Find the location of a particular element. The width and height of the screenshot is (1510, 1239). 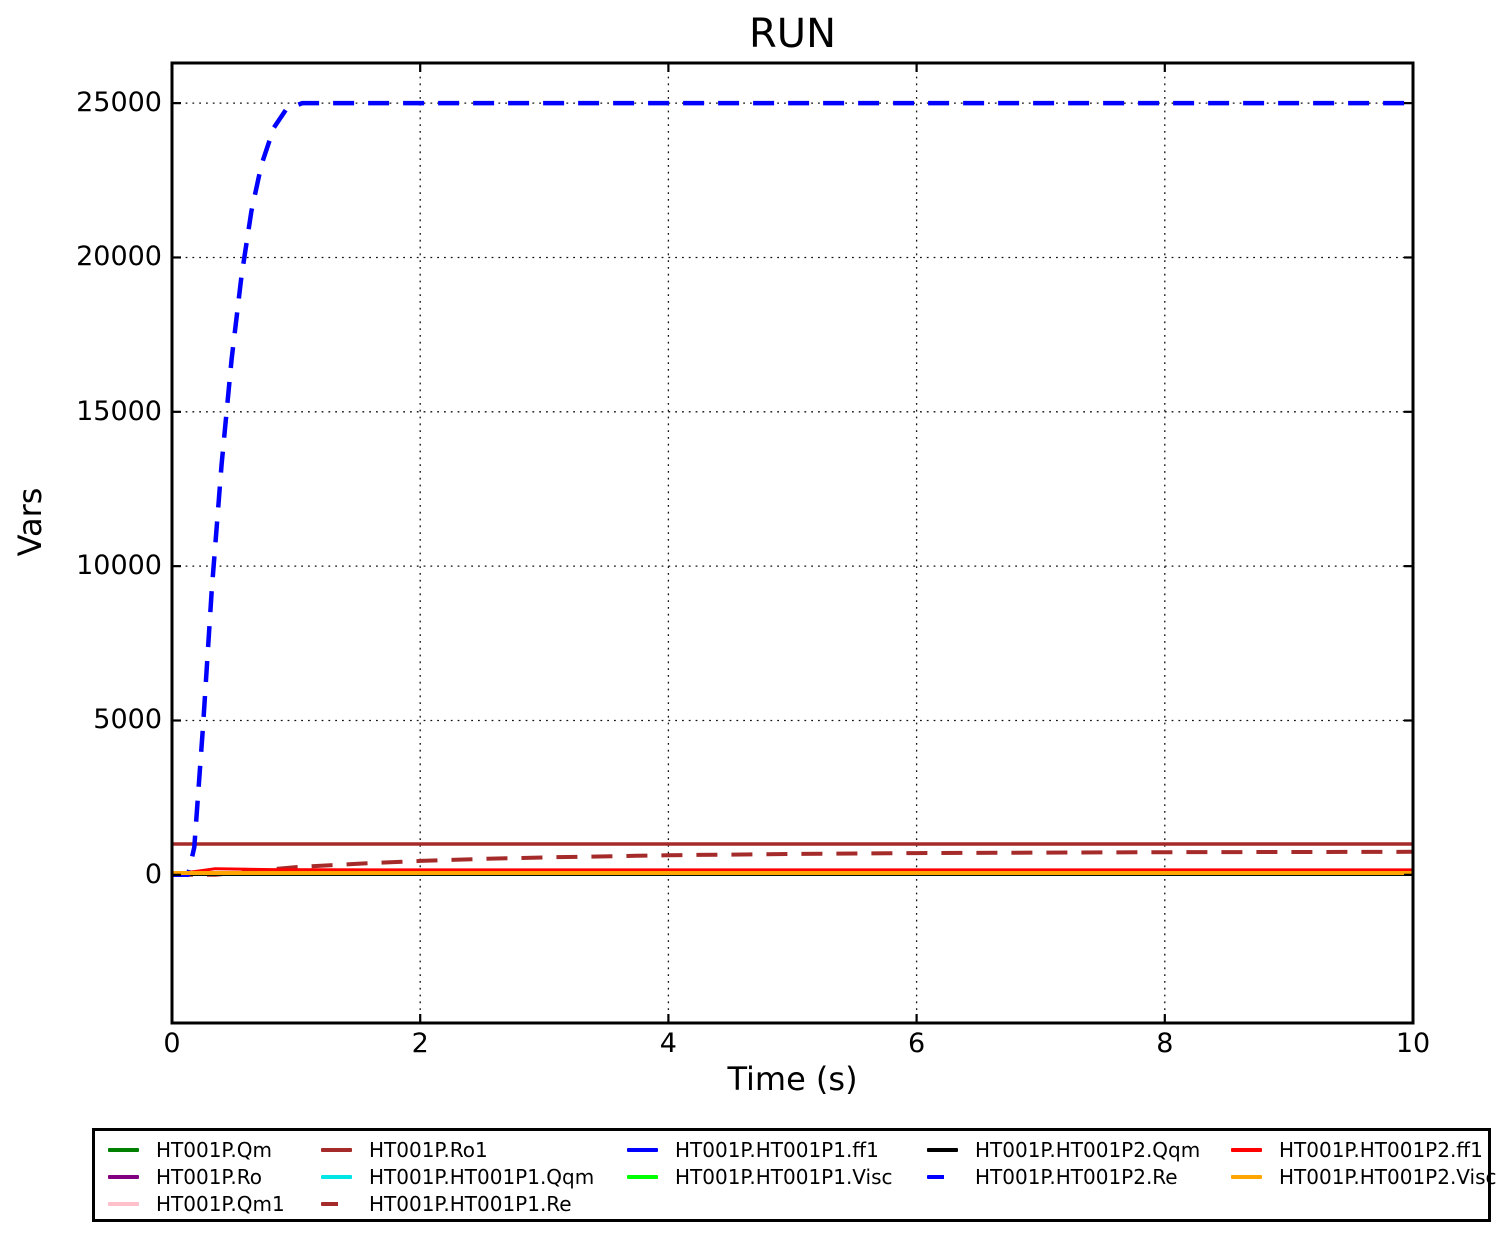

legend-entry-HT001P.HT001P2.Re: HT001P.HT001P2.Re is located at coordinates (1063, 1176).